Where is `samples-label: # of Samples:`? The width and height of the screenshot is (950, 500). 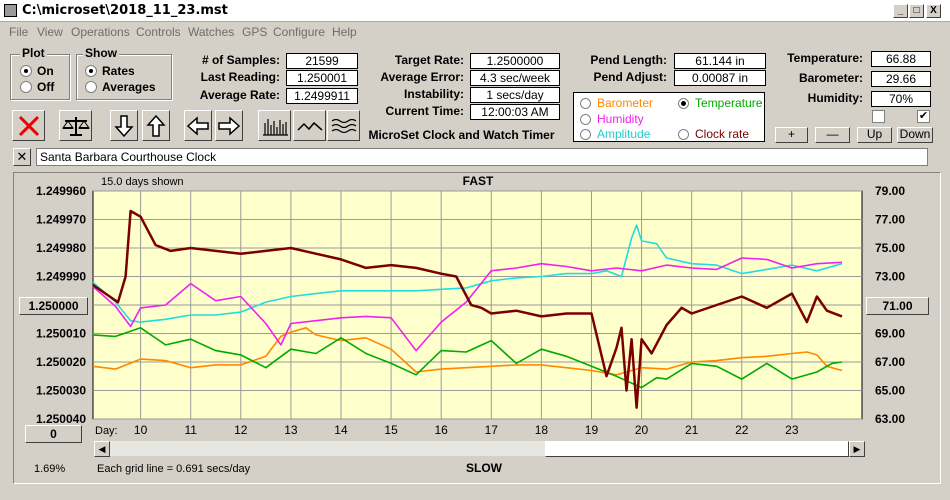 samples-label: # of Samples: is located at coordinates (240, 60).